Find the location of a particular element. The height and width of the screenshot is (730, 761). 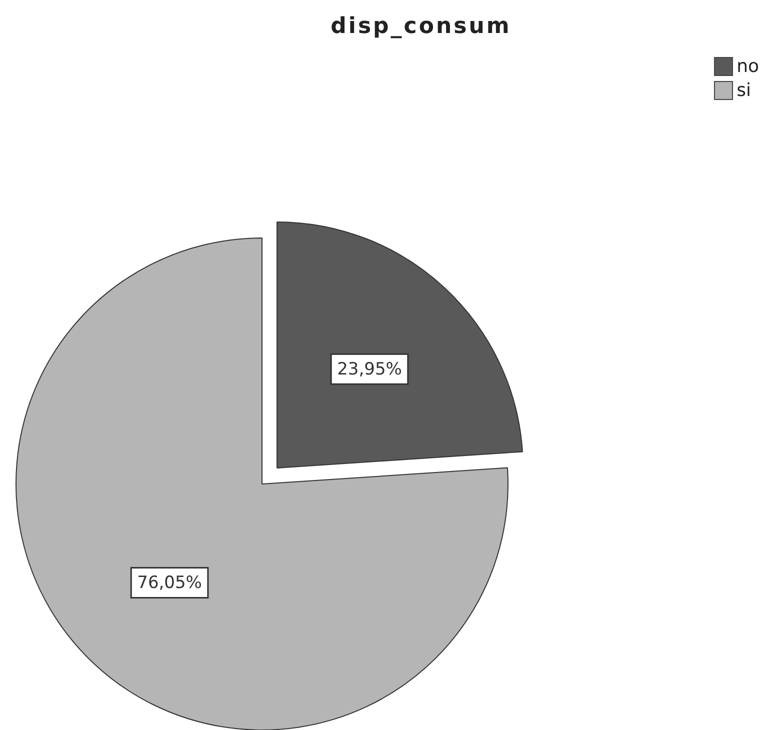

chart-title: disp_consum is located at coordinates (421, 26).